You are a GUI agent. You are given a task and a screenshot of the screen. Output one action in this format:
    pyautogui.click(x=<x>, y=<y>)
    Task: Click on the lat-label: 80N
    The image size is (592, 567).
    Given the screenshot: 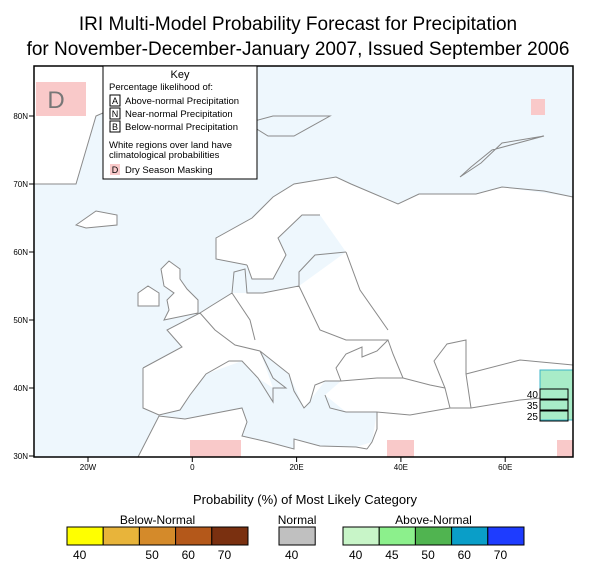 What is the action you would take?
    pyautogui.click(x=20, y=116)
    